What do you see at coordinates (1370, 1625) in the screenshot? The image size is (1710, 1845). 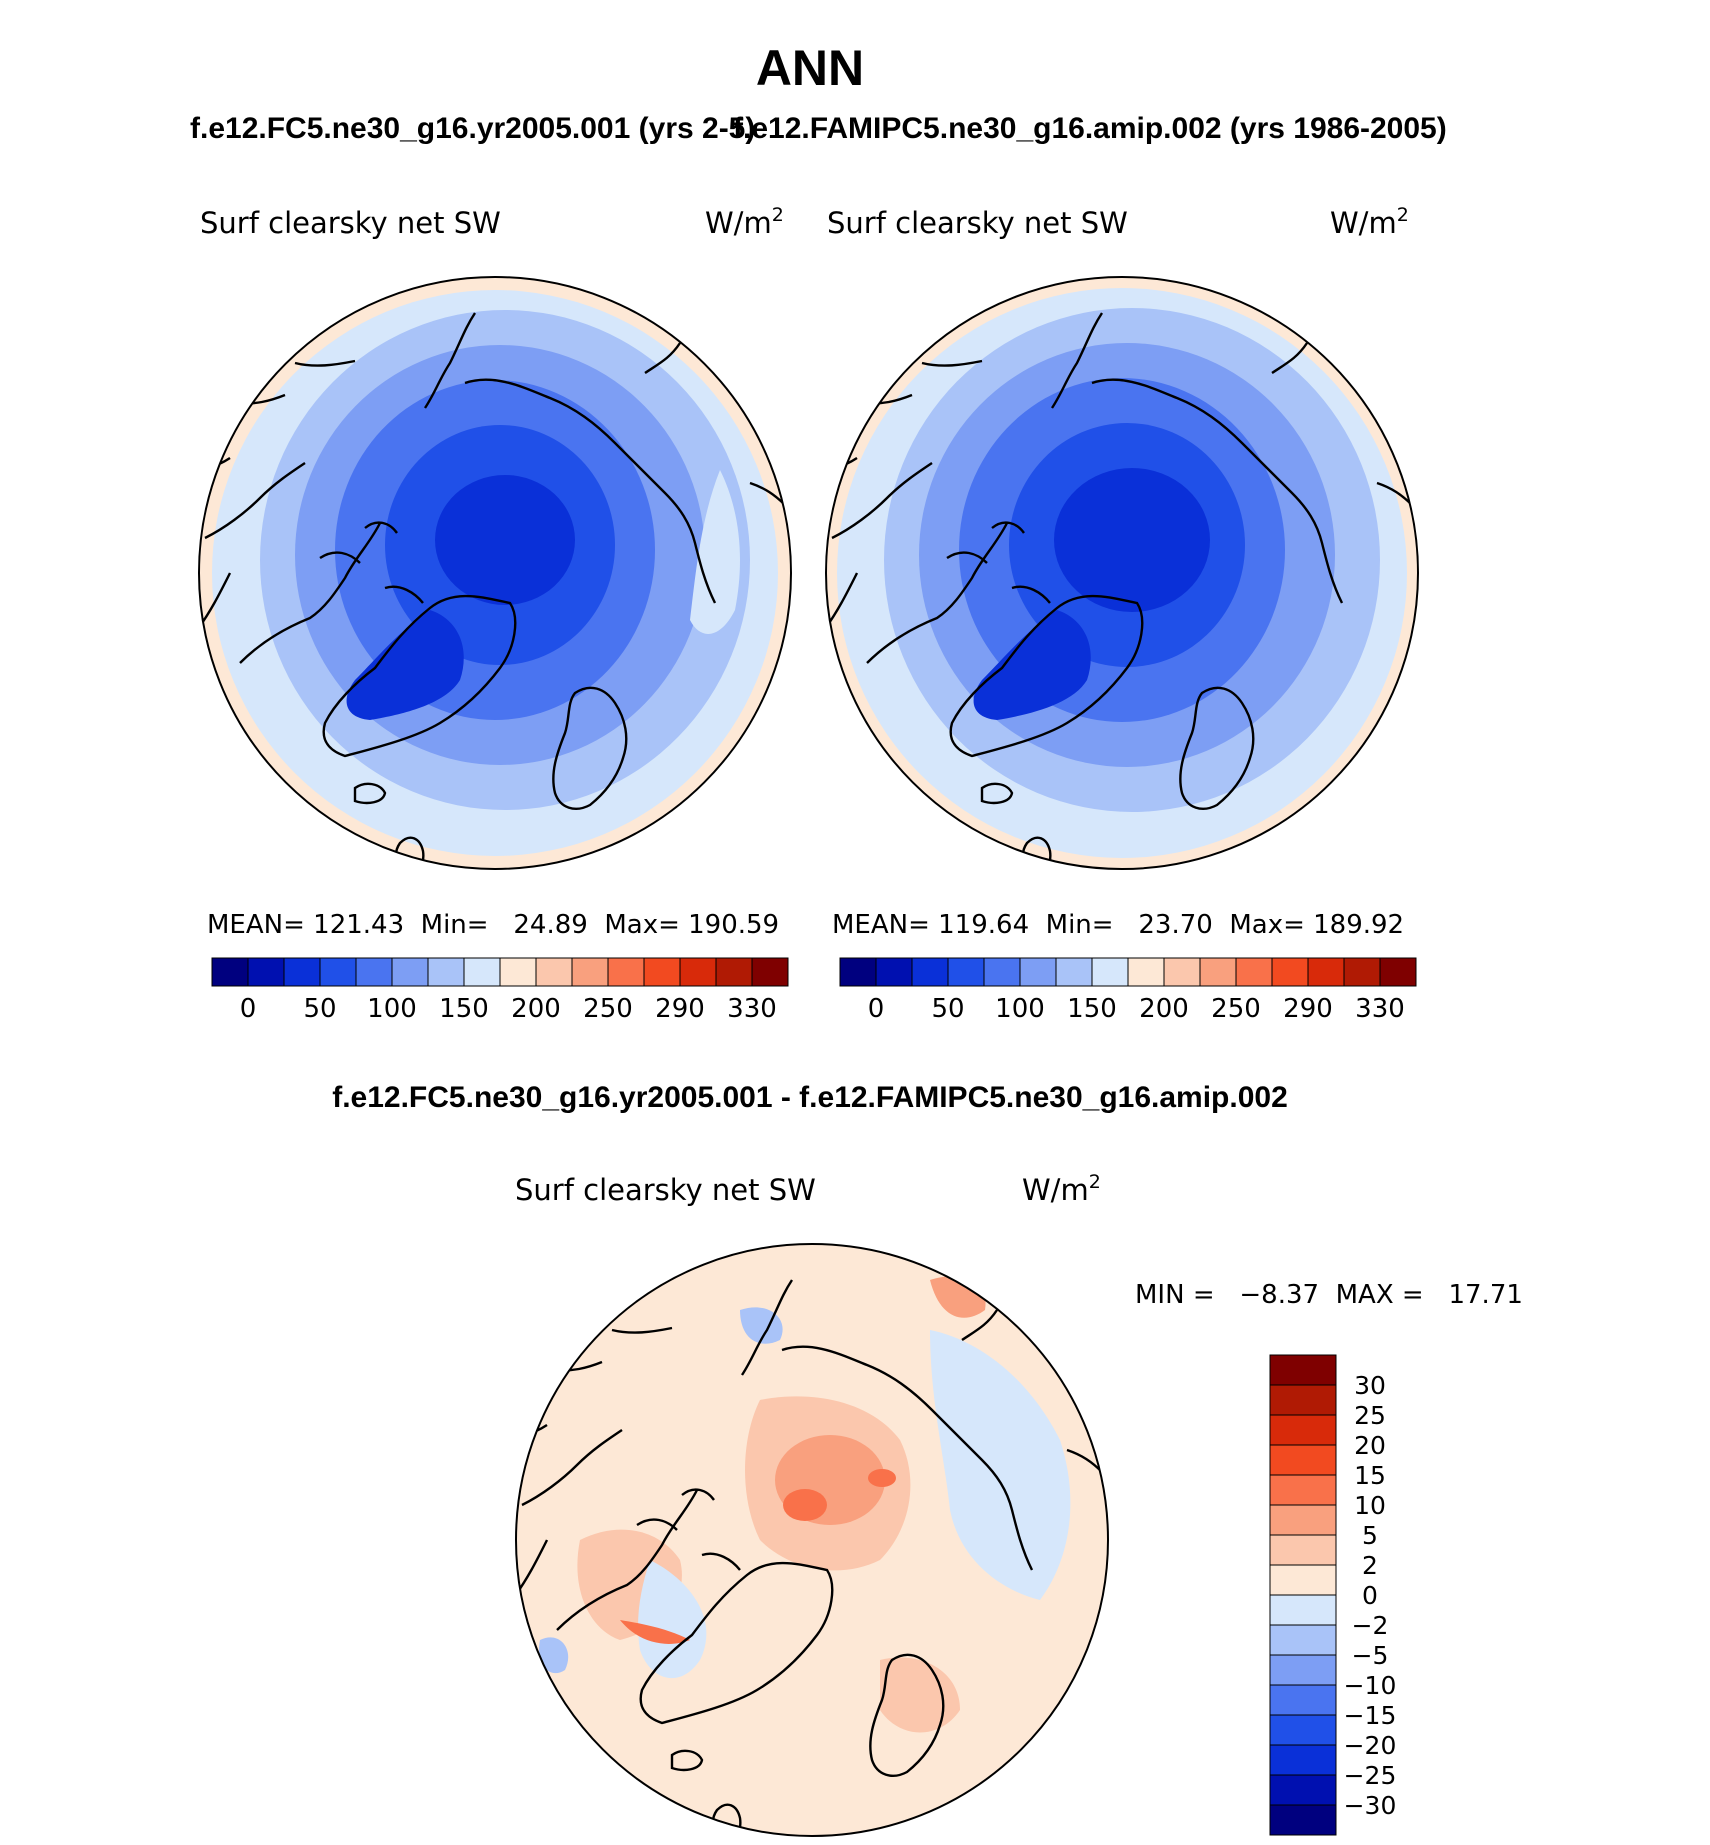 I see `colorbar-tick-label: −2` at bounding box center [1370, 1625].